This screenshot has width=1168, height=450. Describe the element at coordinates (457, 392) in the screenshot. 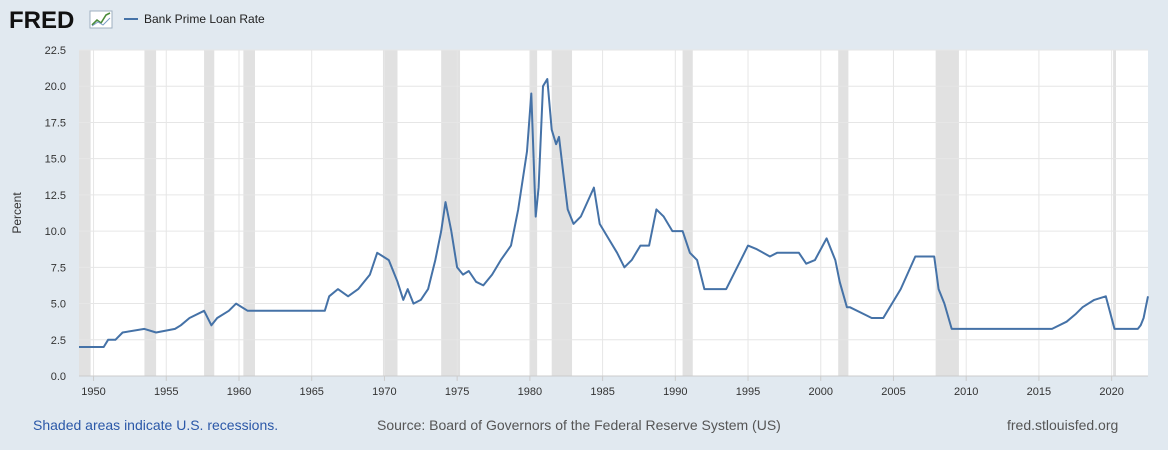

I see `x-tick-label: 1975` at that location.